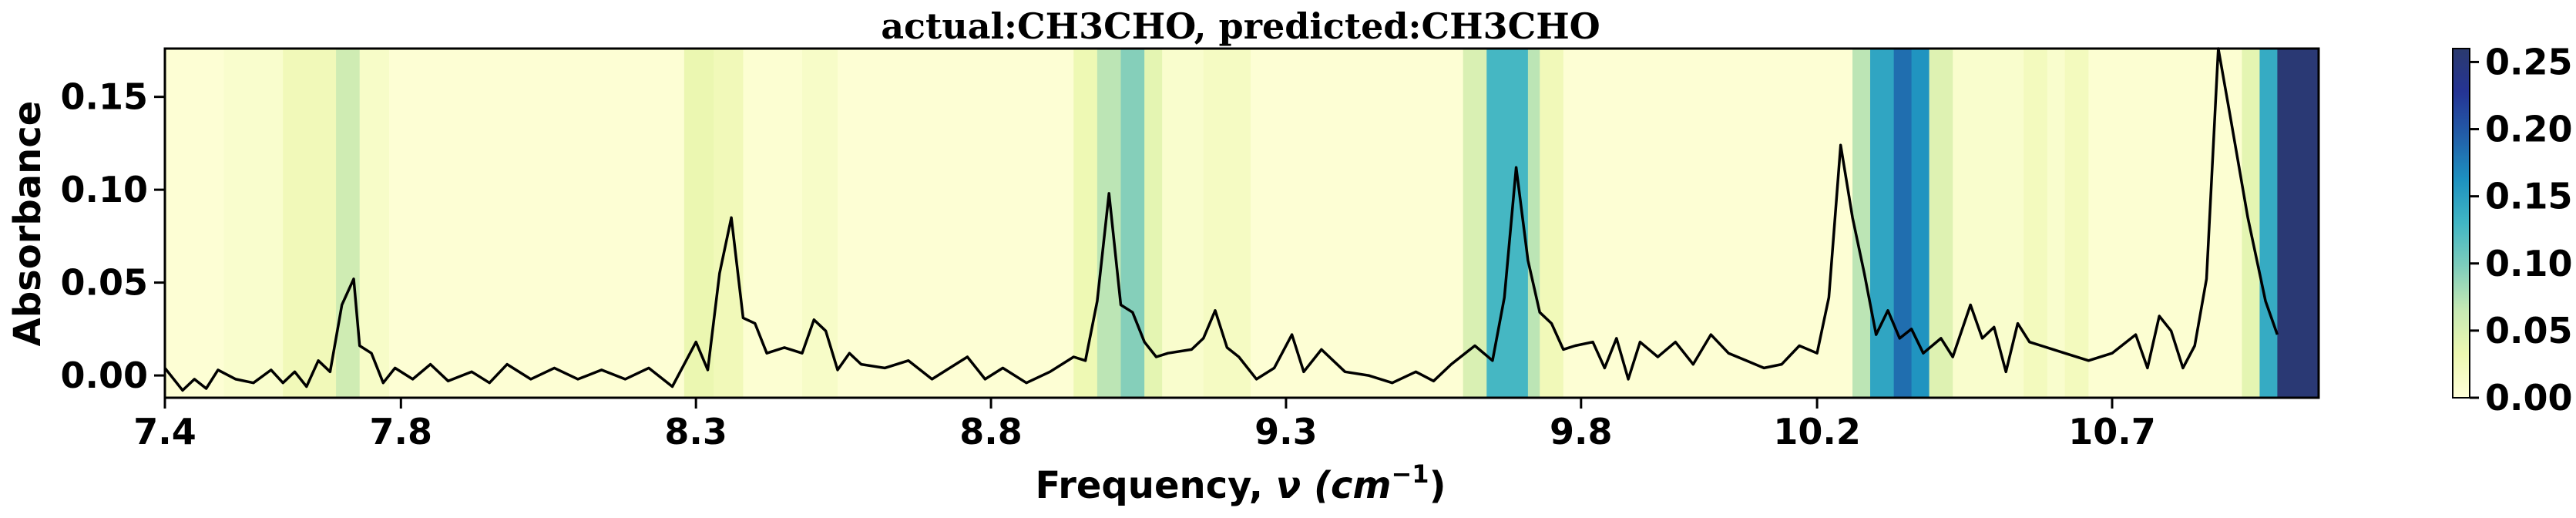  I want to click on colorbar-tick-label: 0.00, so click(2529, 398).